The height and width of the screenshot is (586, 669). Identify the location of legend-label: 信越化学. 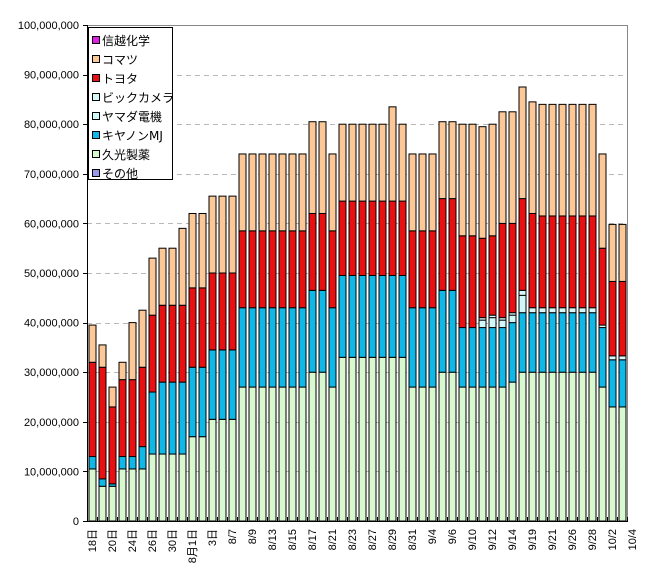
(126, 40).